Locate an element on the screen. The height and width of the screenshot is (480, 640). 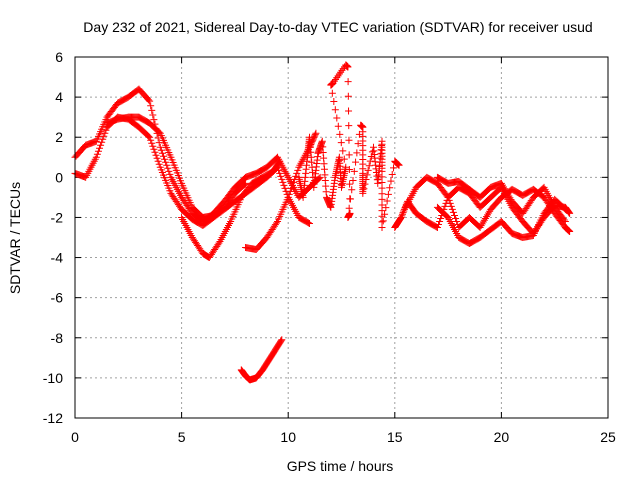
x-tick-label: 5 is located at coordinates (182, 437).